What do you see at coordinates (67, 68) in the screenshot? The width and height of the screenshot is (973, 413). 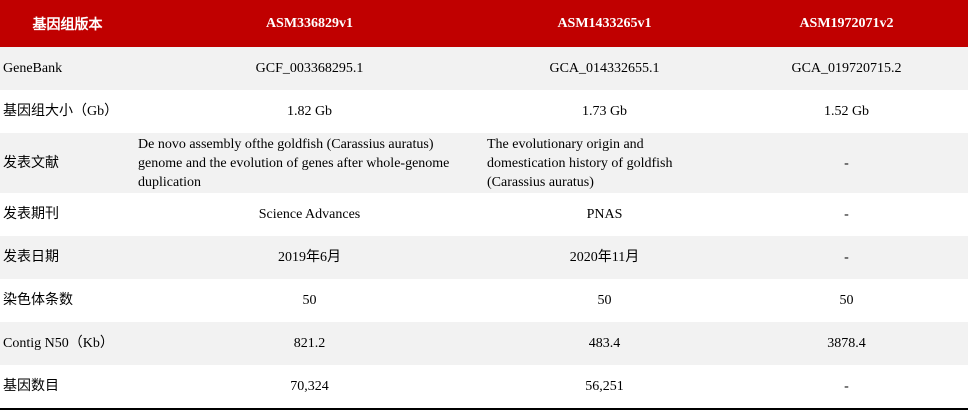 I see `row-label: GeneBank` at bounding box center [67, 68].